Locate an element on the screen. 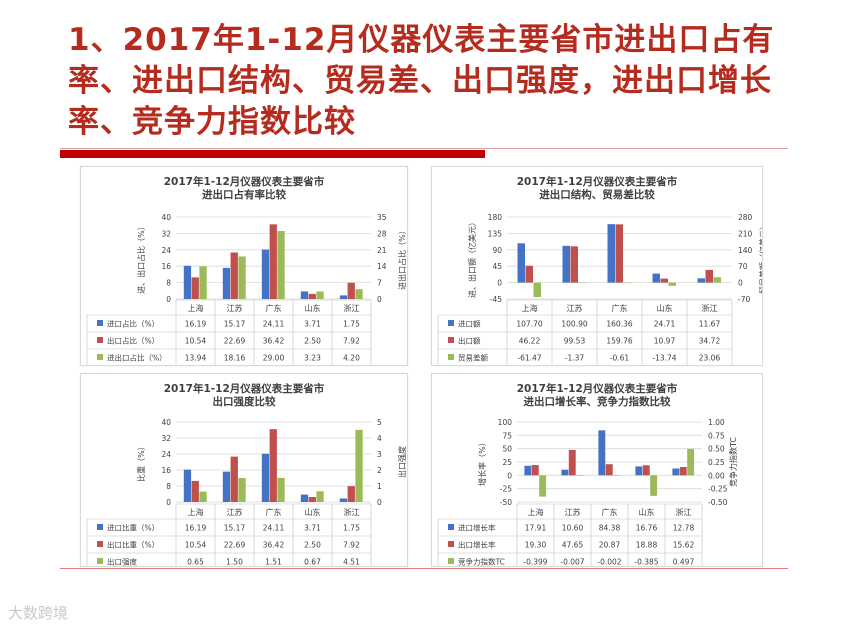  data-label: 1.75 is located at coordinates (351, 528).